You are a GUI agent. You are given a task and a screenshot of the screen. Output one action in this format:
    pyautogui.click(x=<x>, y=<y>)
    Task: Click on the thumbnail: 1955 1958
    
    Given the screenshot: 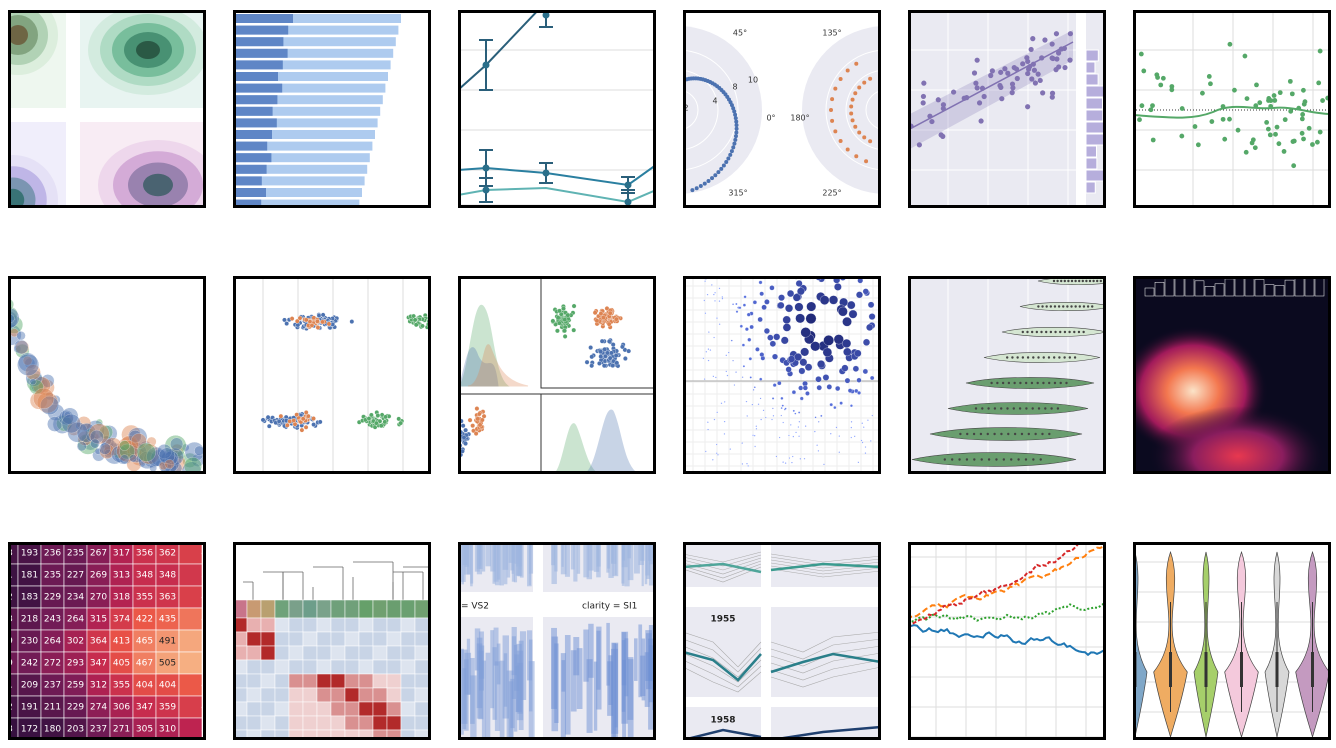 What is the action you would take?
    pyautogui.click(x=782, y=641)
    